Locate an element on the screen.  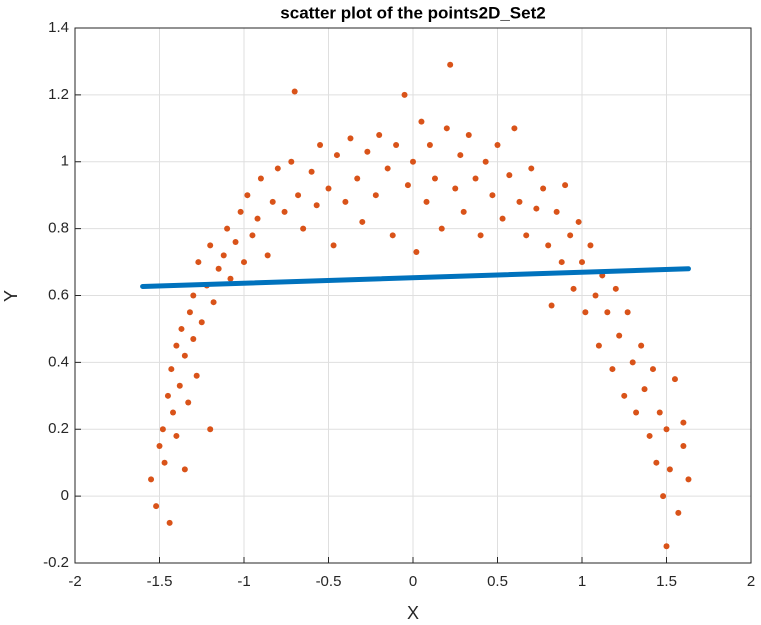
x-tick-label: 0.5 is located at coordinates (497, 581).